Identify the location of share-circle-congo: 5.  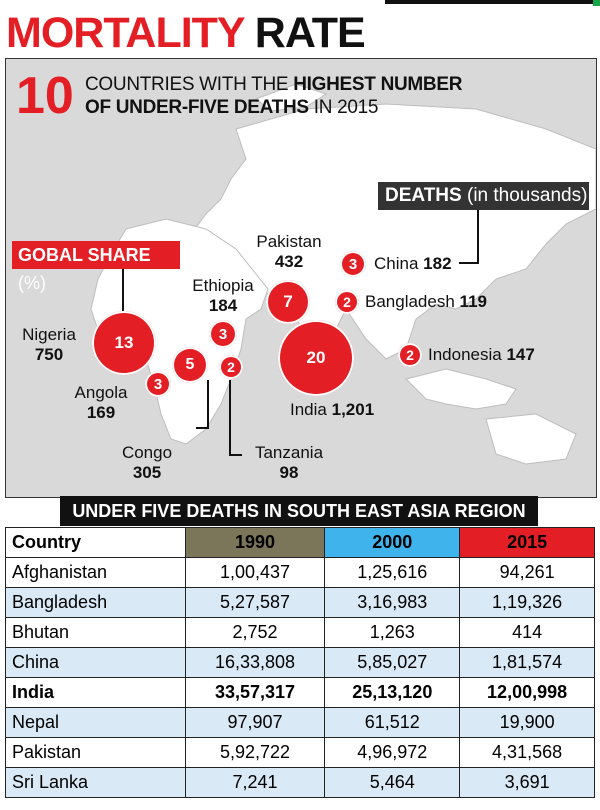
(190, 365).